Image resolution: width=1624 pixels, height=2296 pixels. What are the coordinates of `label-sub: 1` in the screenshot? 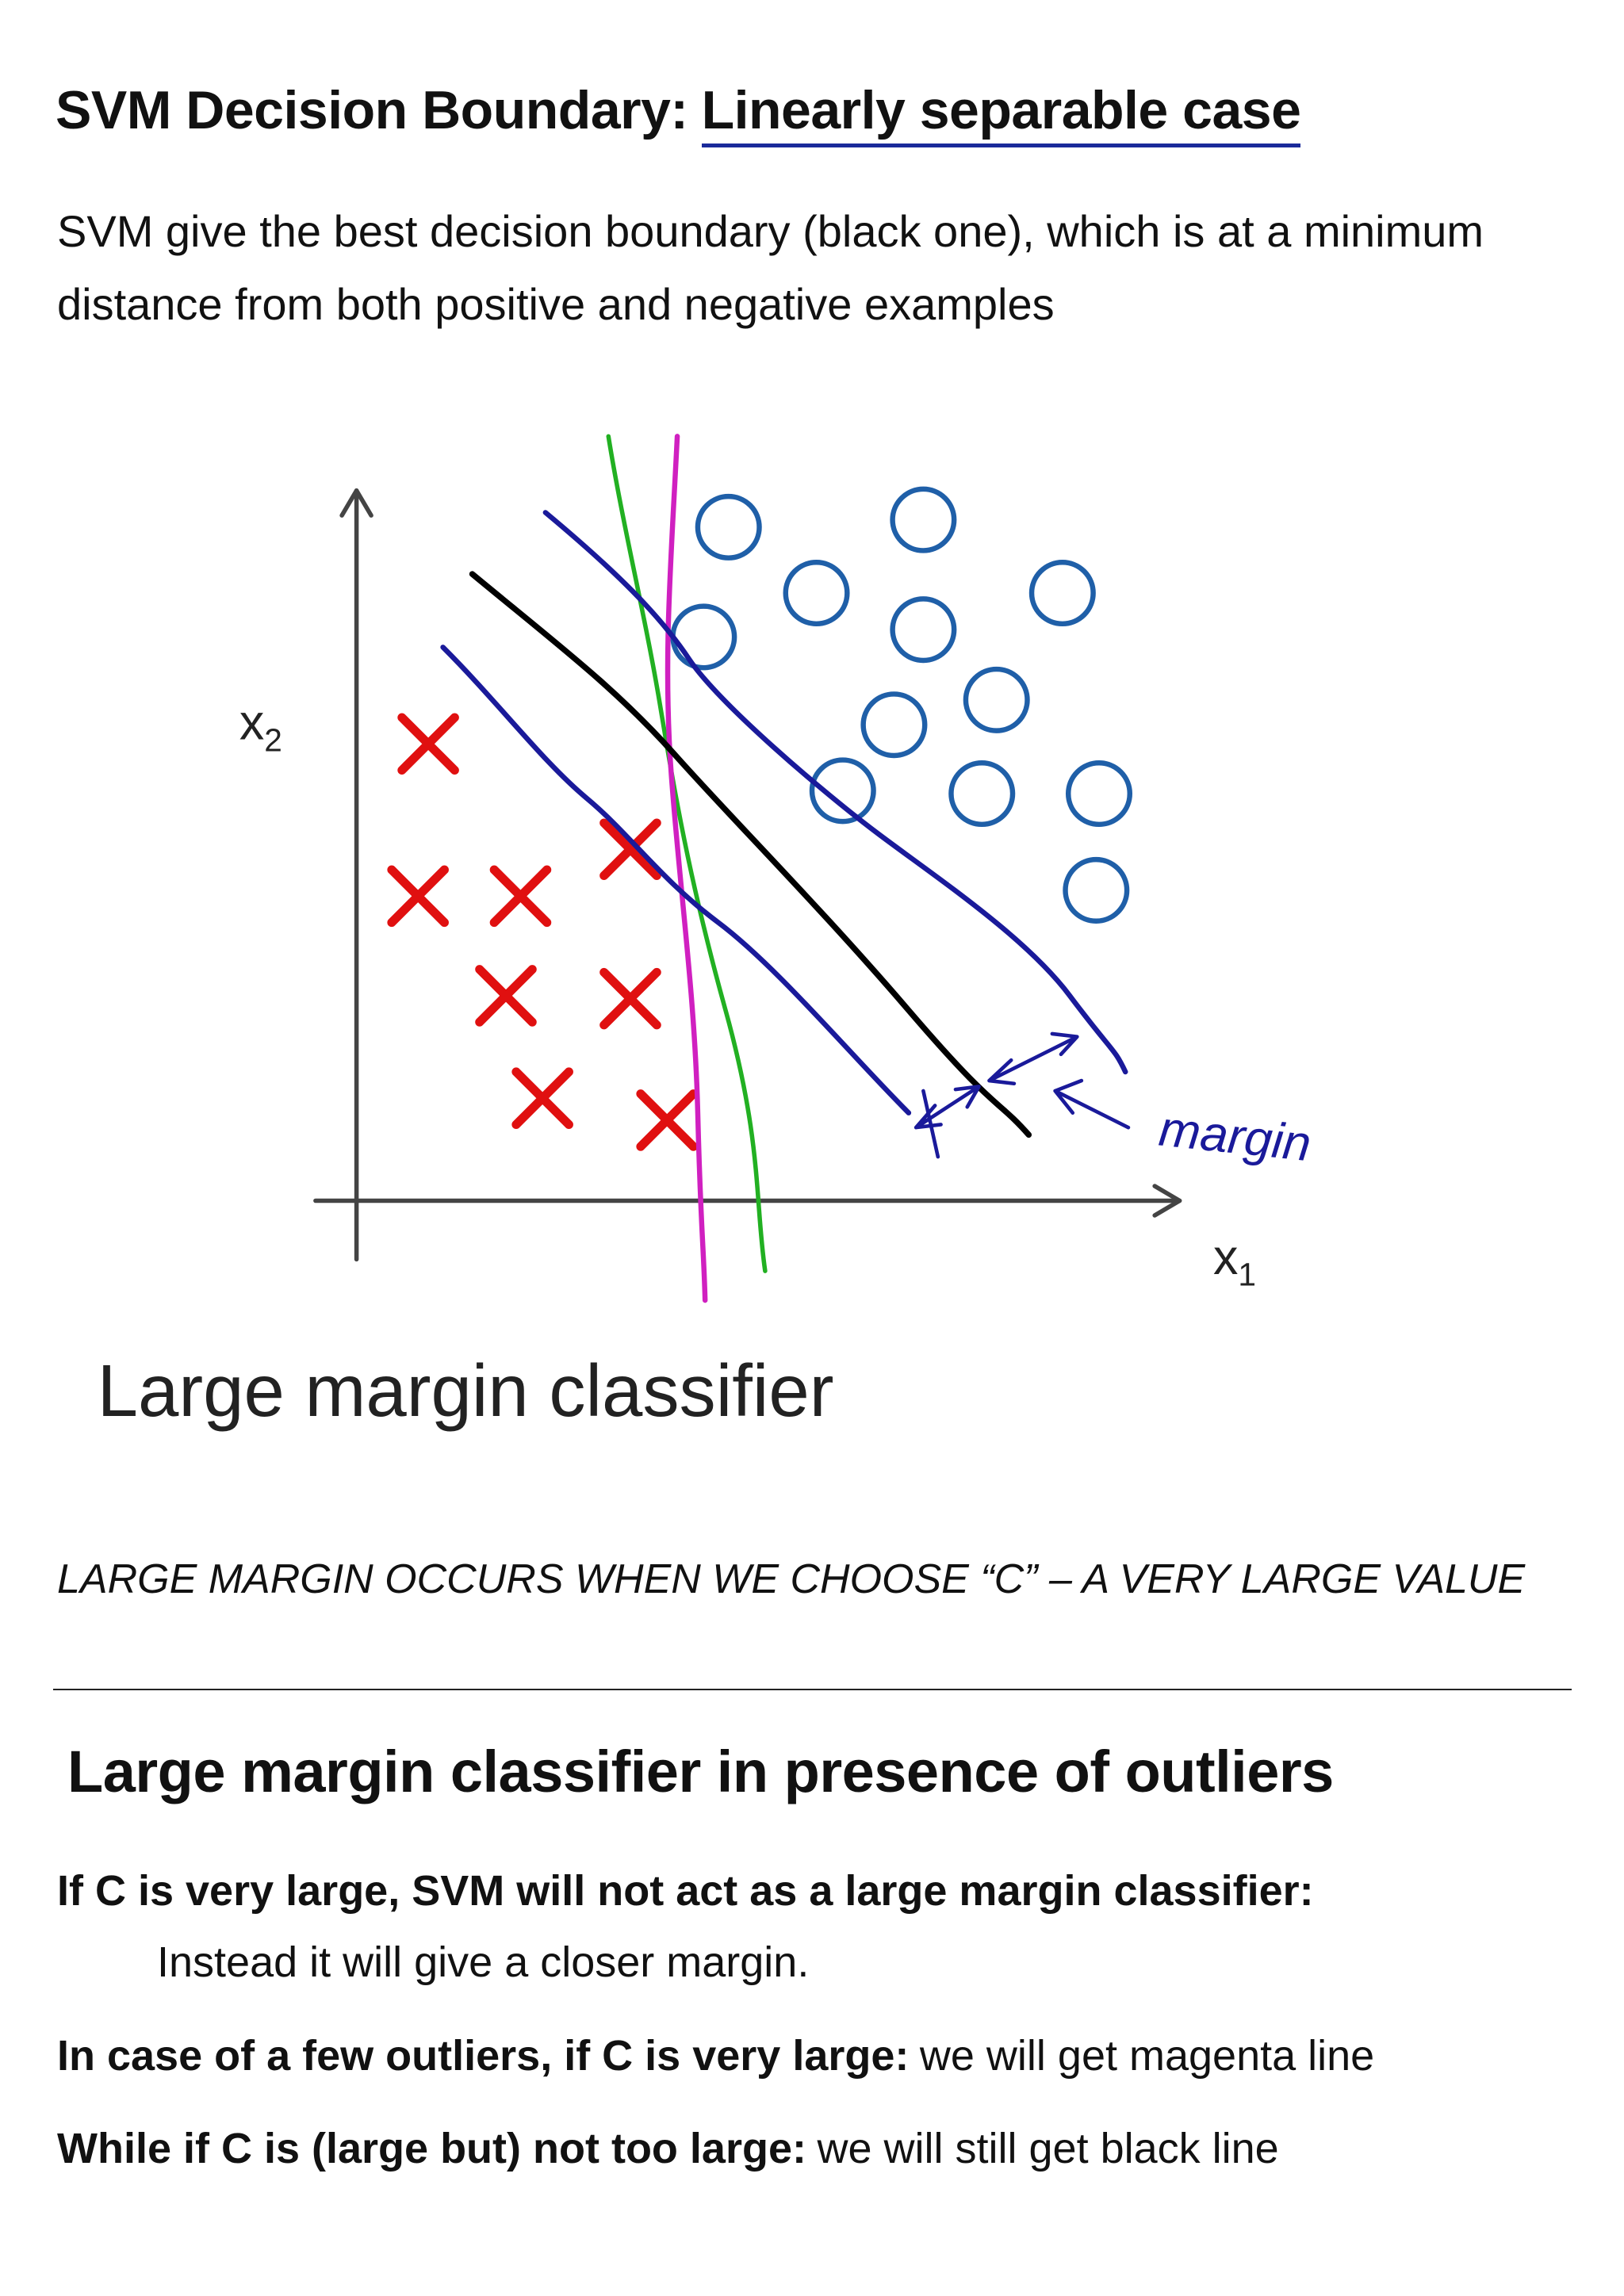 It's located at (1247, 1275).